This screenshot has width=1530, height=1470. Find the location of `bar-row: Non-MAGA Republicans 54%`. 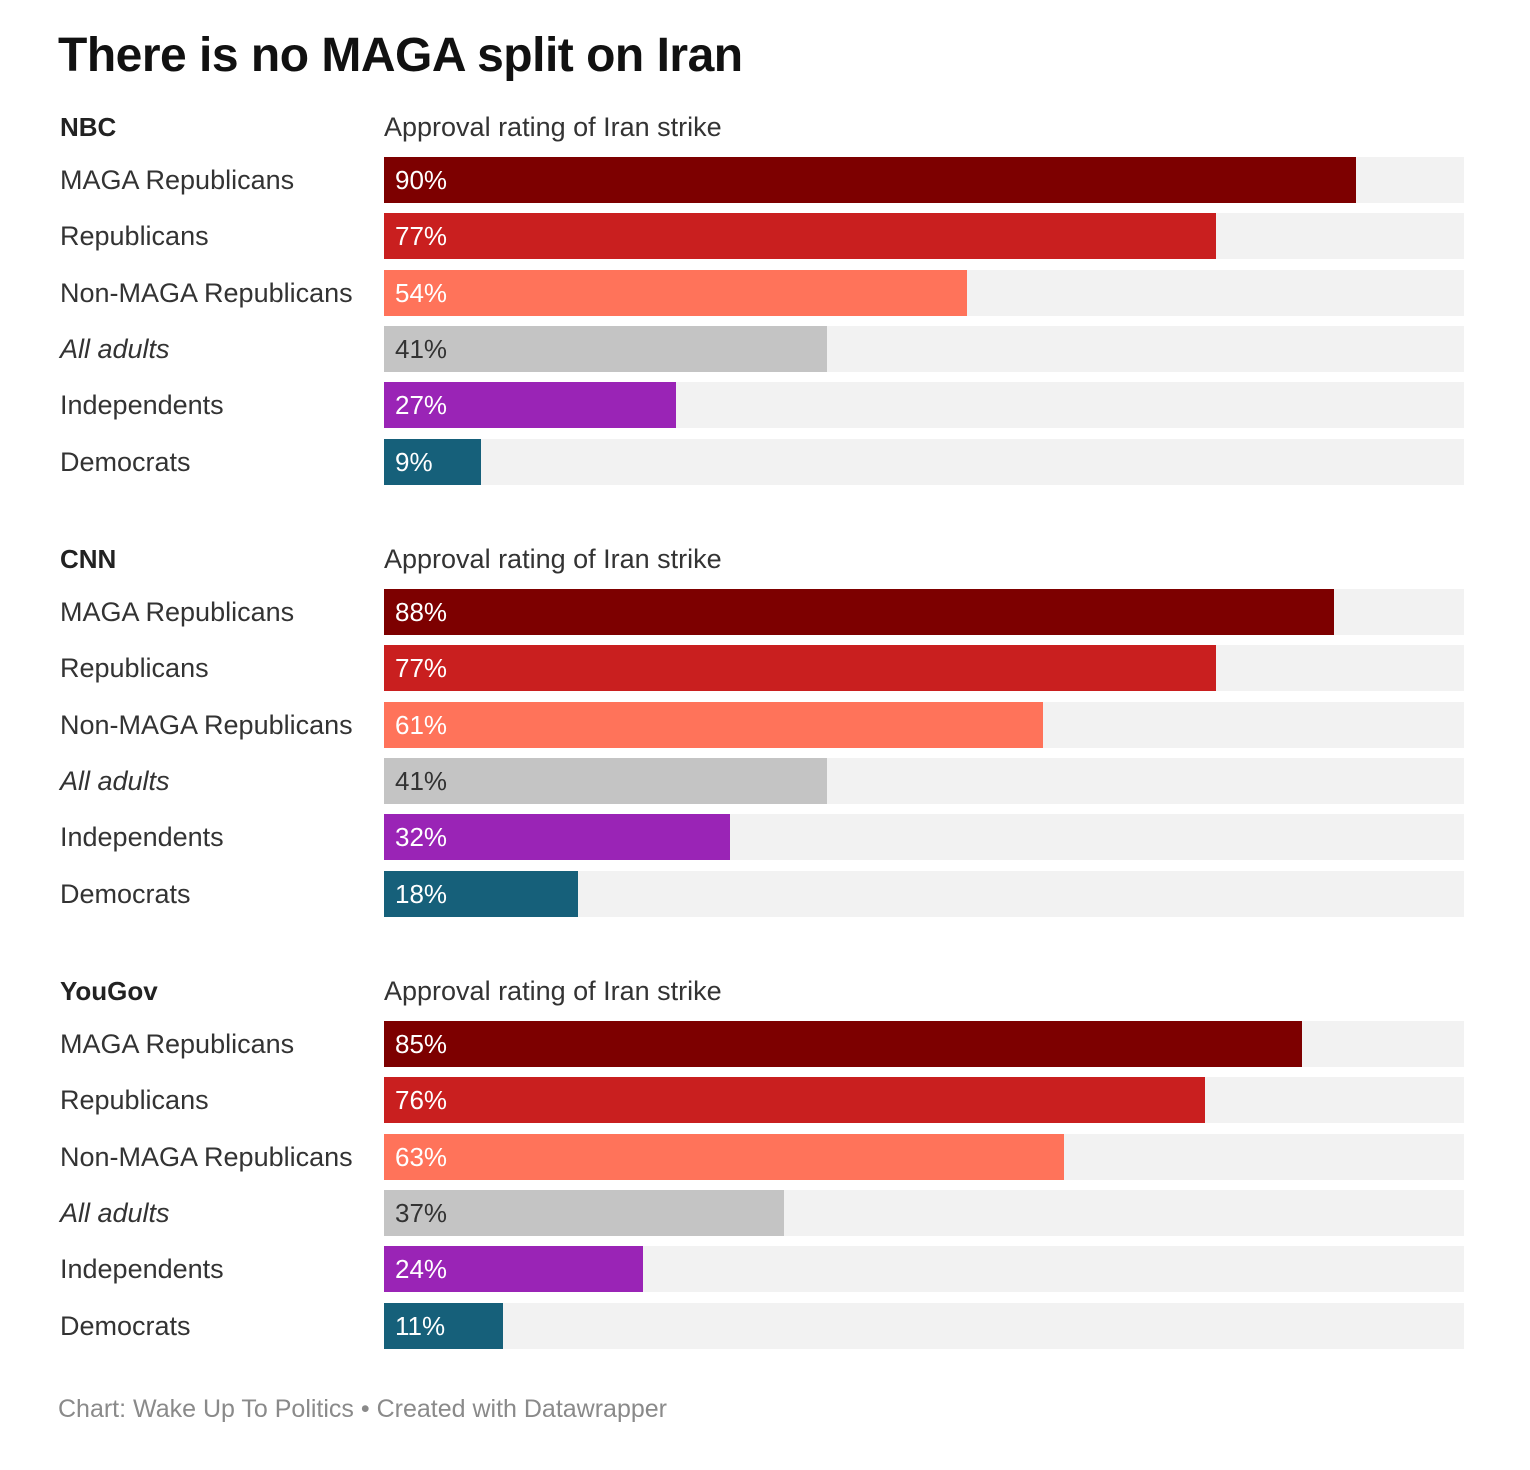

bar-row: Non-MAGA Republicans 54% is located at coordinates (765, 292).